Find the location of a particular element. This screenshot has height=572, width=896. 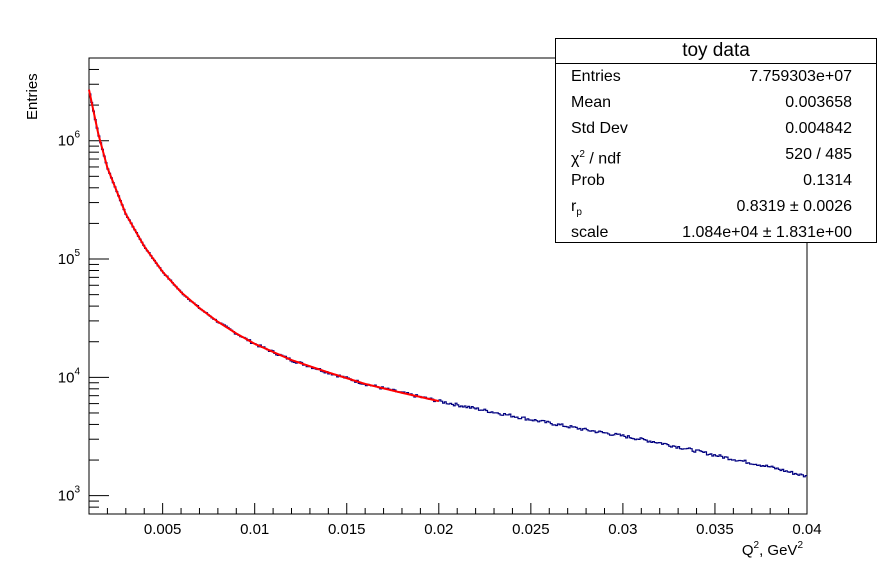

x-tick-label: 0.005 is located at coordinates (163, 529).